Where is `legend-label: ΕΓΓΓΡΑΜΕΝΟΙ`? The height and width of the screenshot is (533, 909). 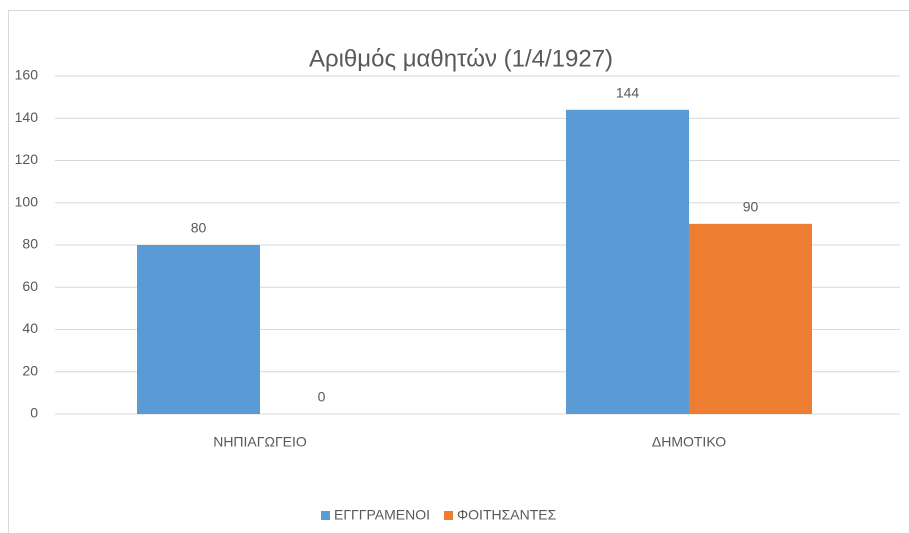
legend-label: ΕΓΓΓΡΑΜΕΝΟΙ is located at coordinates (382, 515).